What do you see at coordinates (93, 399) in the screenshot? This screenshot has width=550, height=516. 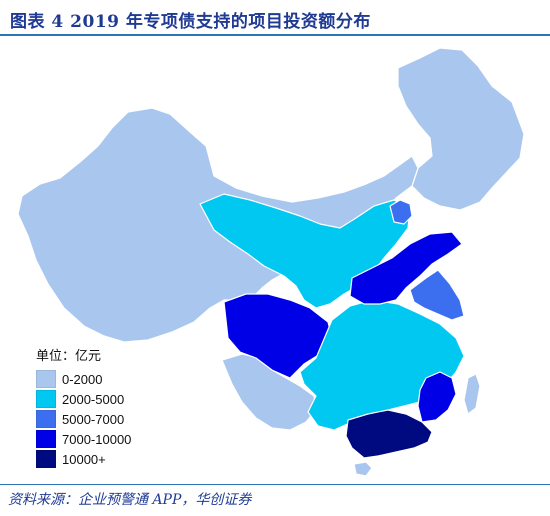 I see `legend-label: 2000-5000` at bounding box center [93, 399].